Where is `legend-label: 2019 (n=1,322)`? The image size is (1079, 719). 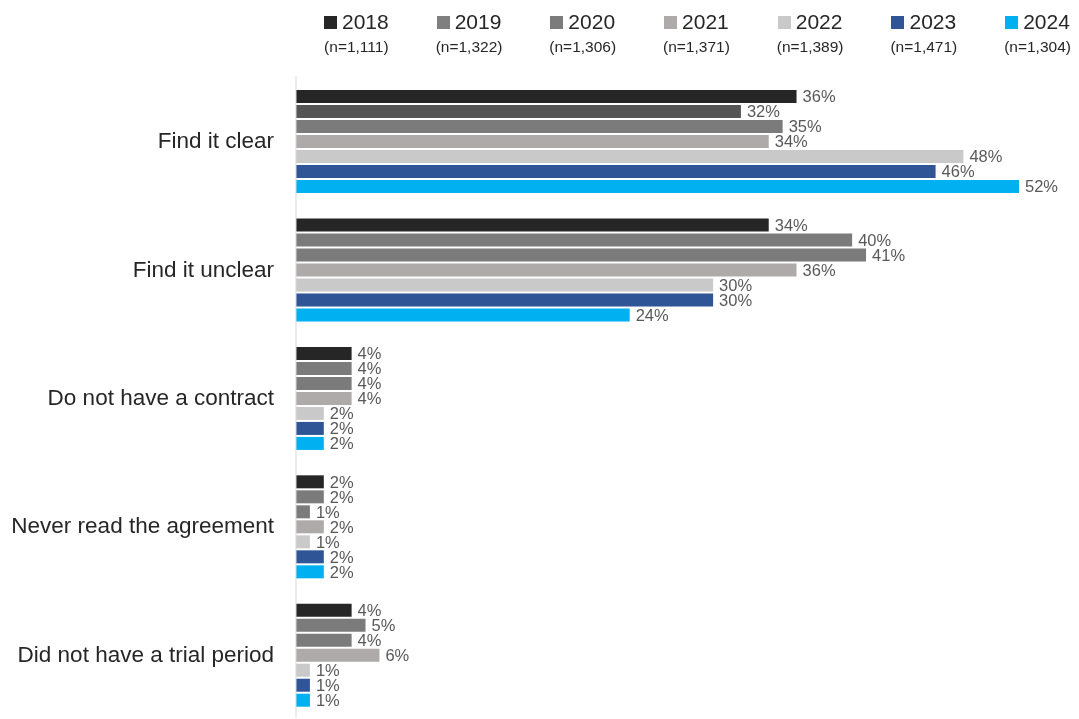 legend-label: 2019 (n=1,322) is located at coordinates (469, 33).